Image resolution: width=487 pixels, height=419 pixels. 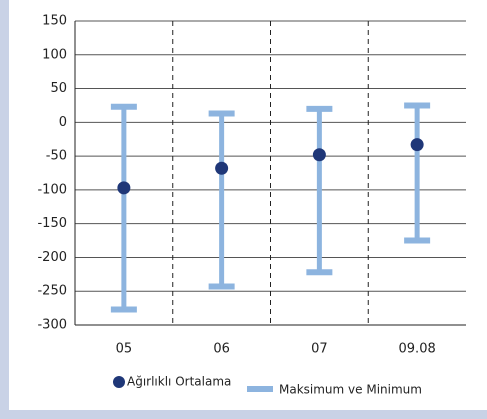 What do you see at coordinates (58, 88) in the screenshot?
I see `y-tick-label: 50` at bounding box center [58, 88].